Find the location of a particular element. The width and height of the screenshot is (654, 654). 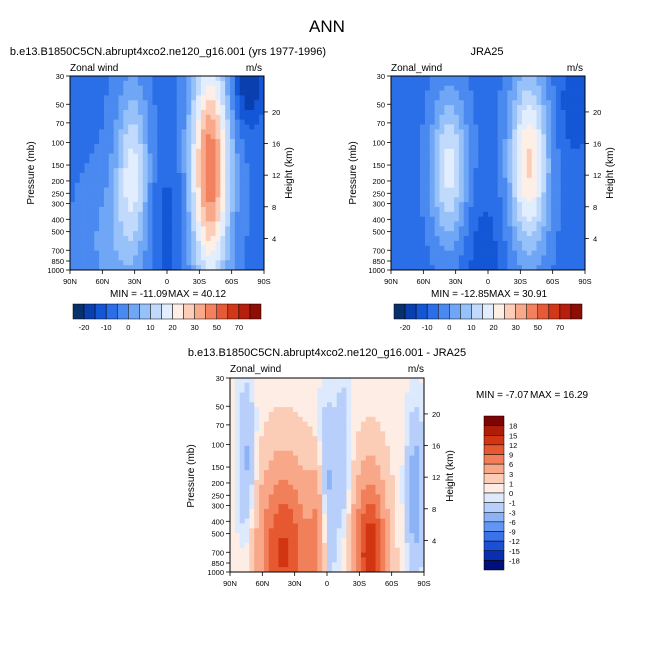

colorbar-swatch is located at coordinates (200, 311).